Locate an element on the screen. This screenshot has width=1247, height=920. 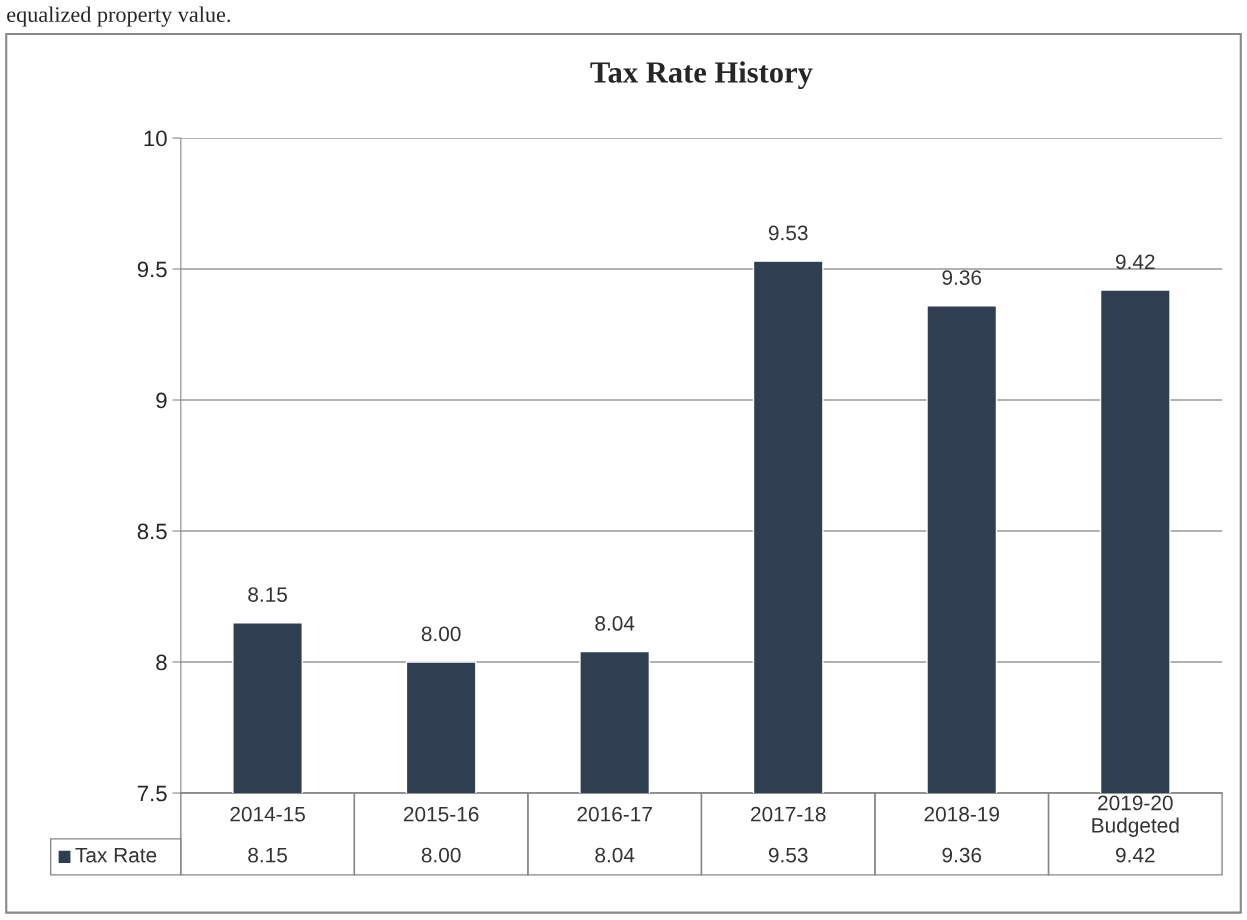
chart-title: Tax Rate History is located at coordinates (701, 75).